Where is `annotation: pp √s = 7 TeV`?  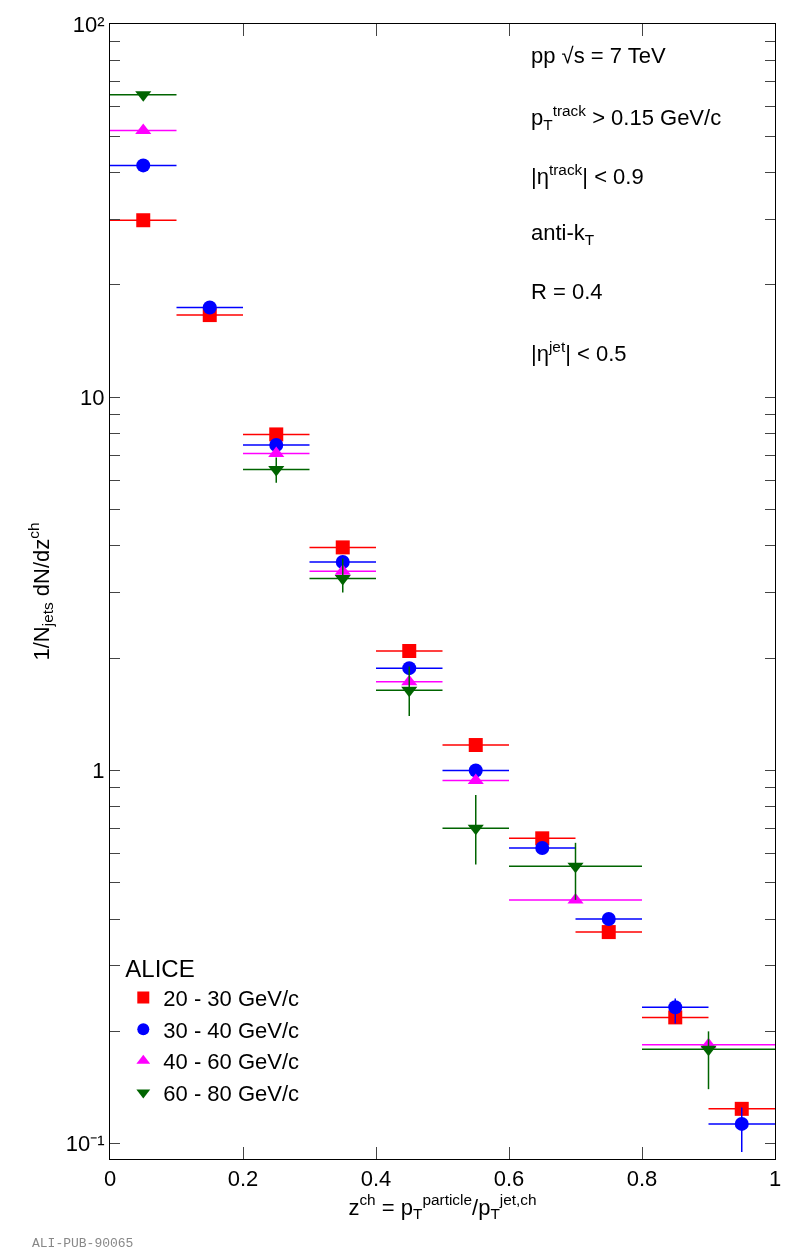
annotation: pp √s = 7 TeV is located at coordinates (598, 55).